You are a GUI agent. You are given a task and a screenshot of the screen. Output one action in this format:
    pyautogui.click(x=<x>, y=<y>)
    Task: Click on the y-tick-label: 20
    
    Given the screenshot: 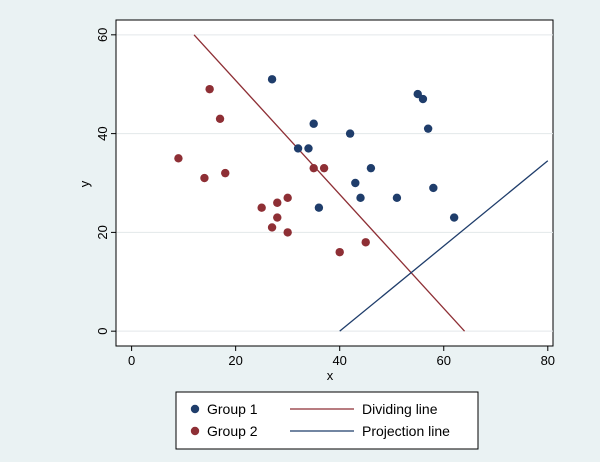 What is the action you would take?
    pyautogui.click(x=102, y=232)
    